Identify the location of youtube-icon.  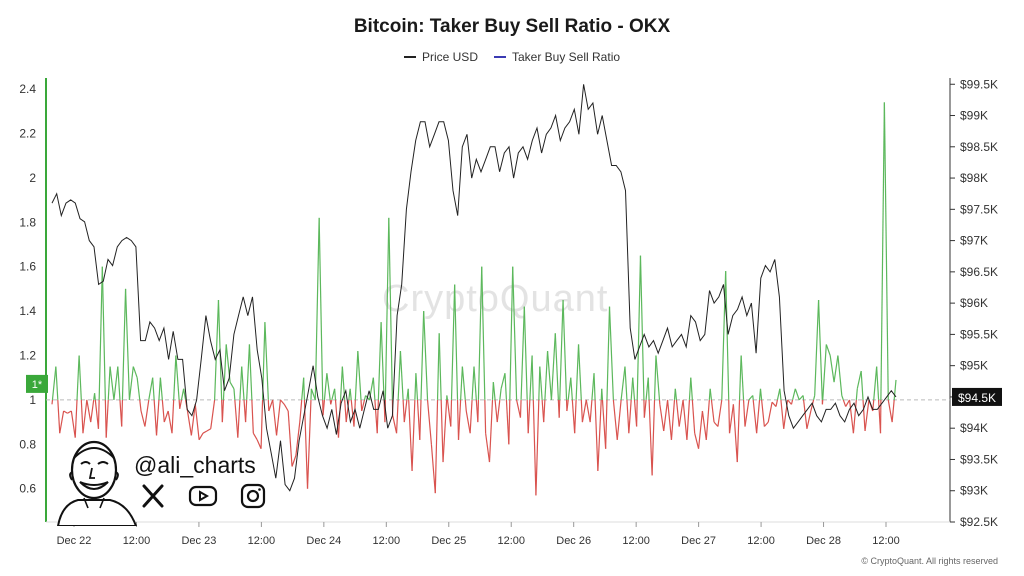
(203, 496).